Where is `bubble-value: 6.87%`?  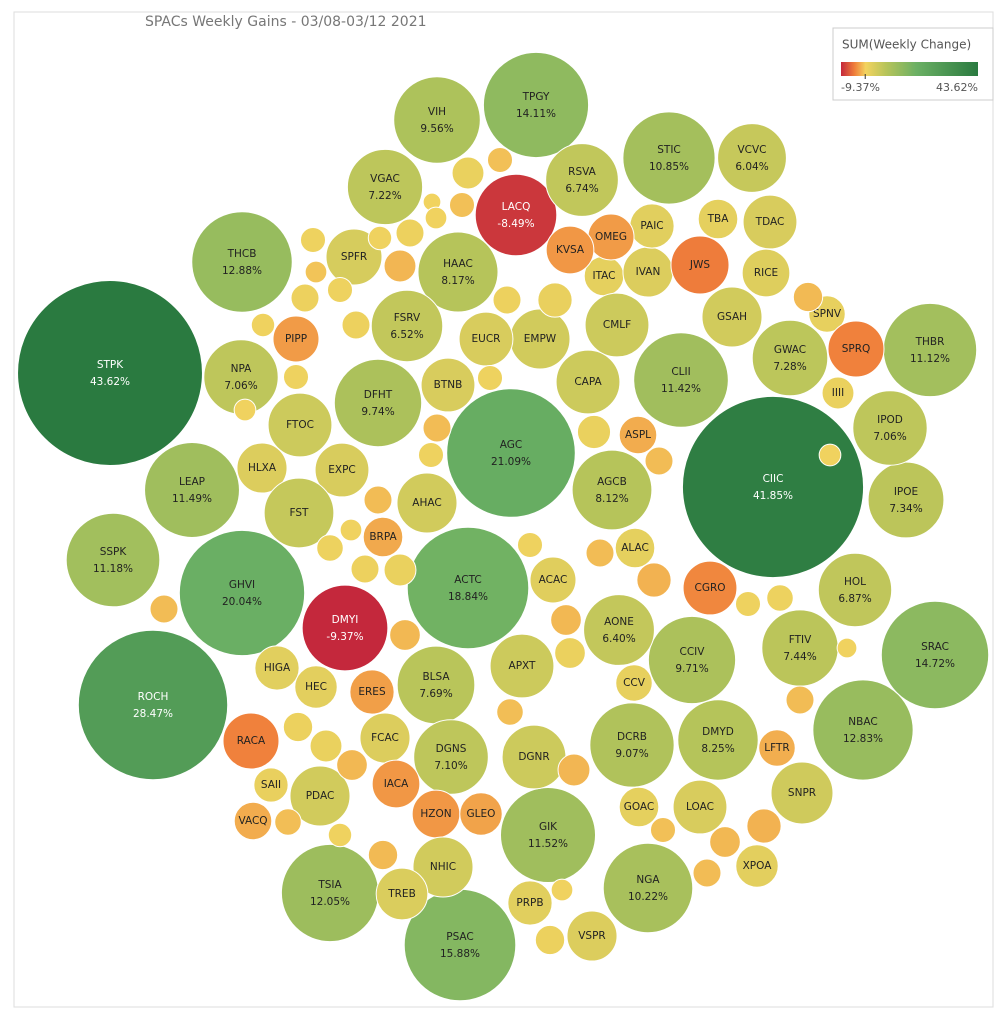
bubble-value: 6.87% is located at coordinates (854, 599).